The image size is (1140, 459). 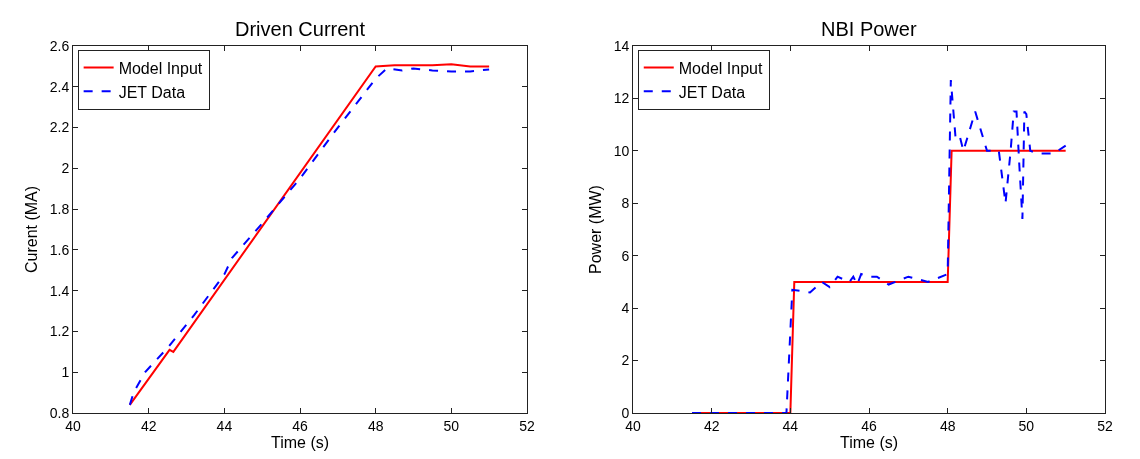 What do you see at coordinates (59, 331) in the screenshot?
I see `y-tick-label: 1.2` at bounding box center [59, 331].